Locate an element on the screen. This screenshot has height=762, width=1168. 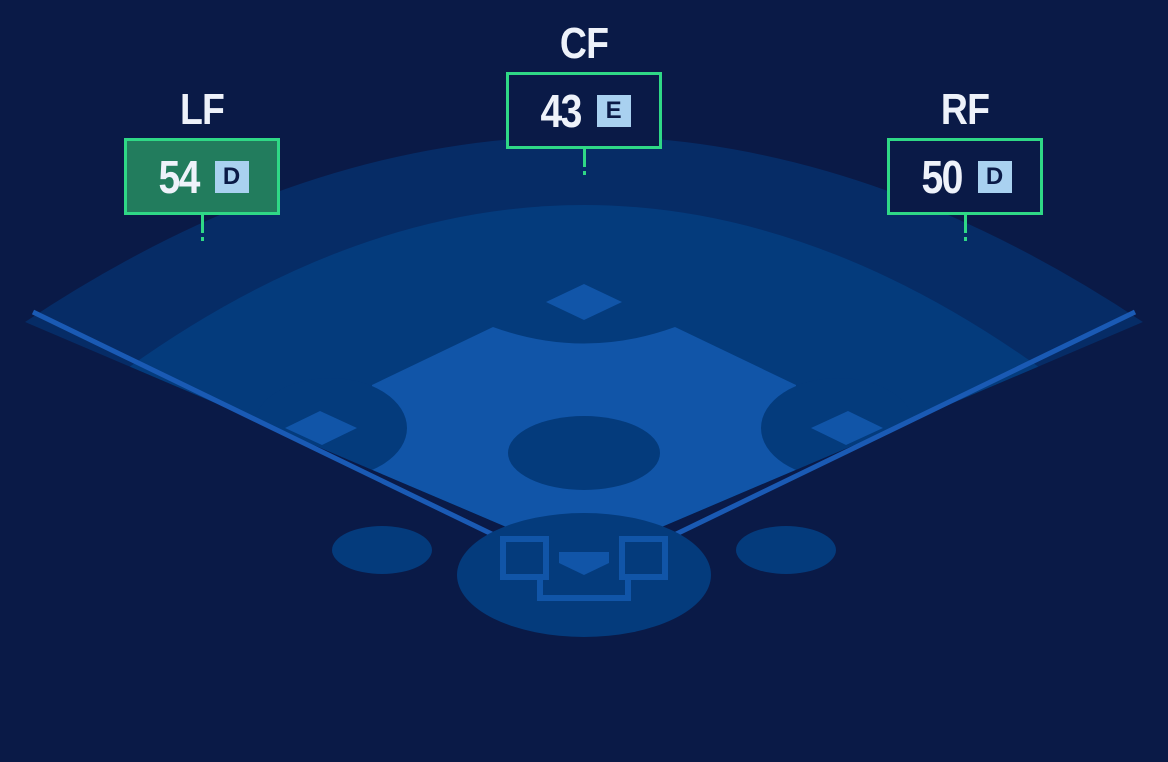
on-deck-circle-left is located at coordinates (382, 550).